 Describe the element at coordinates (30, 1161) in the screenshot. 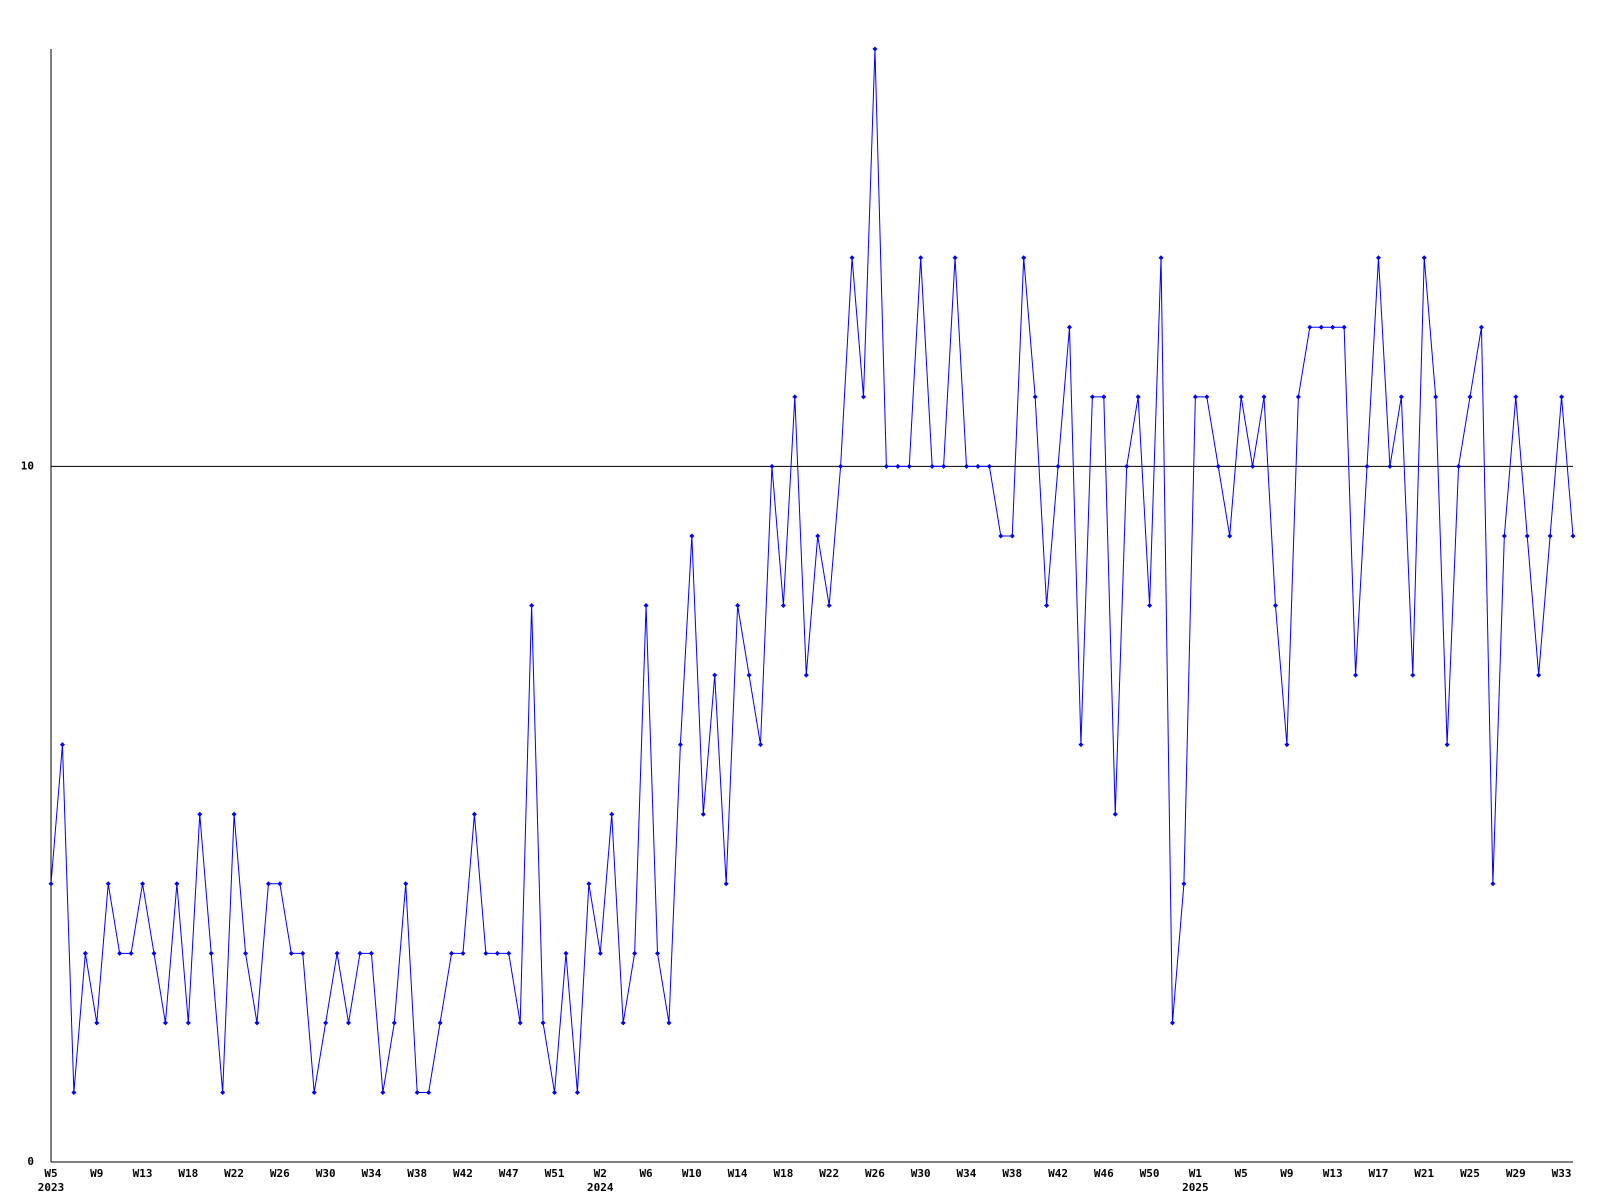

I see `y-tick-label: 0` at that location.